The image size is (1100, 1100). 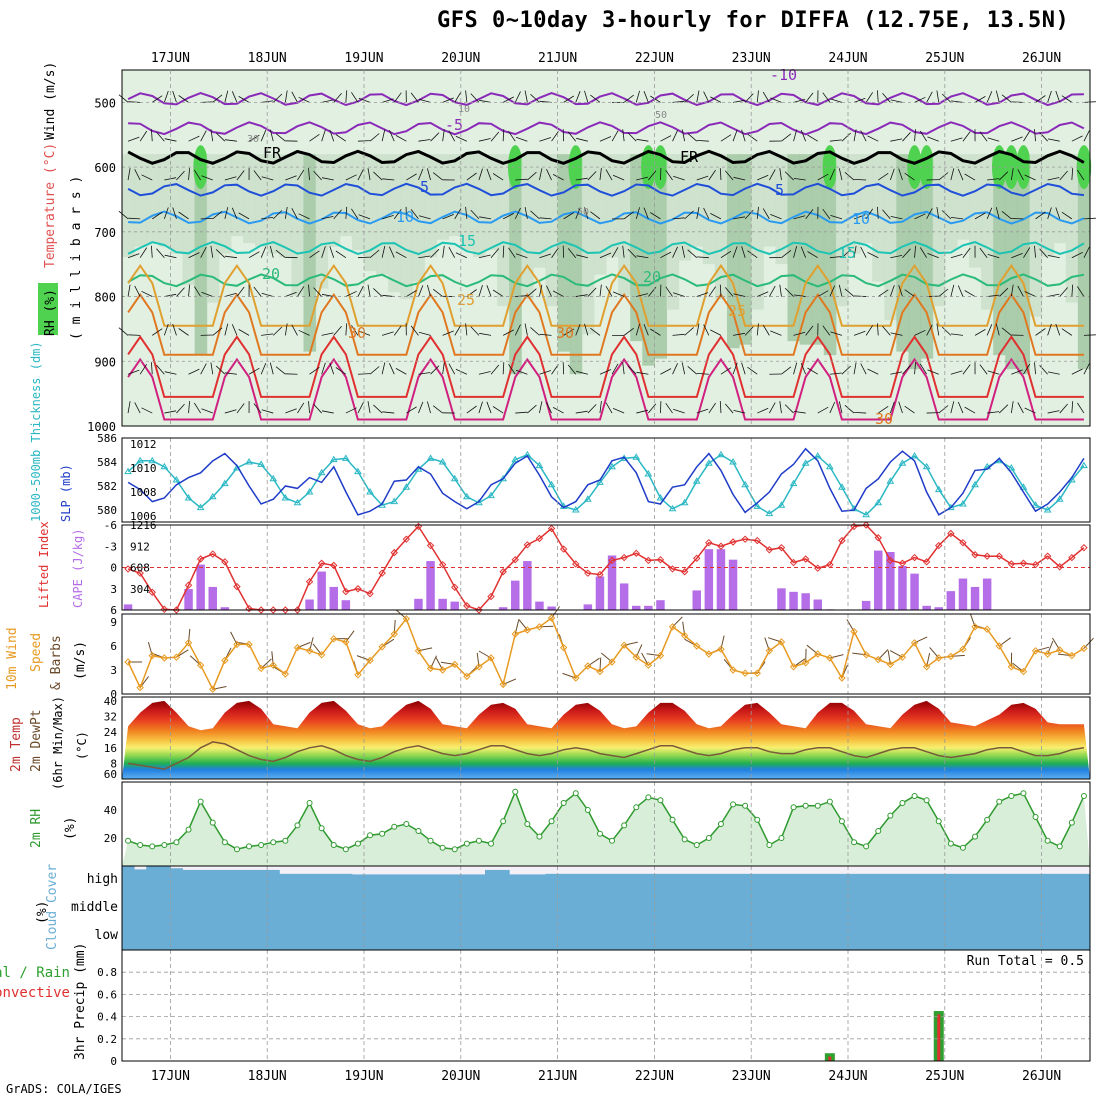 I want to click on wind-label-a: 10m Wind, so click(x=12, y=658).